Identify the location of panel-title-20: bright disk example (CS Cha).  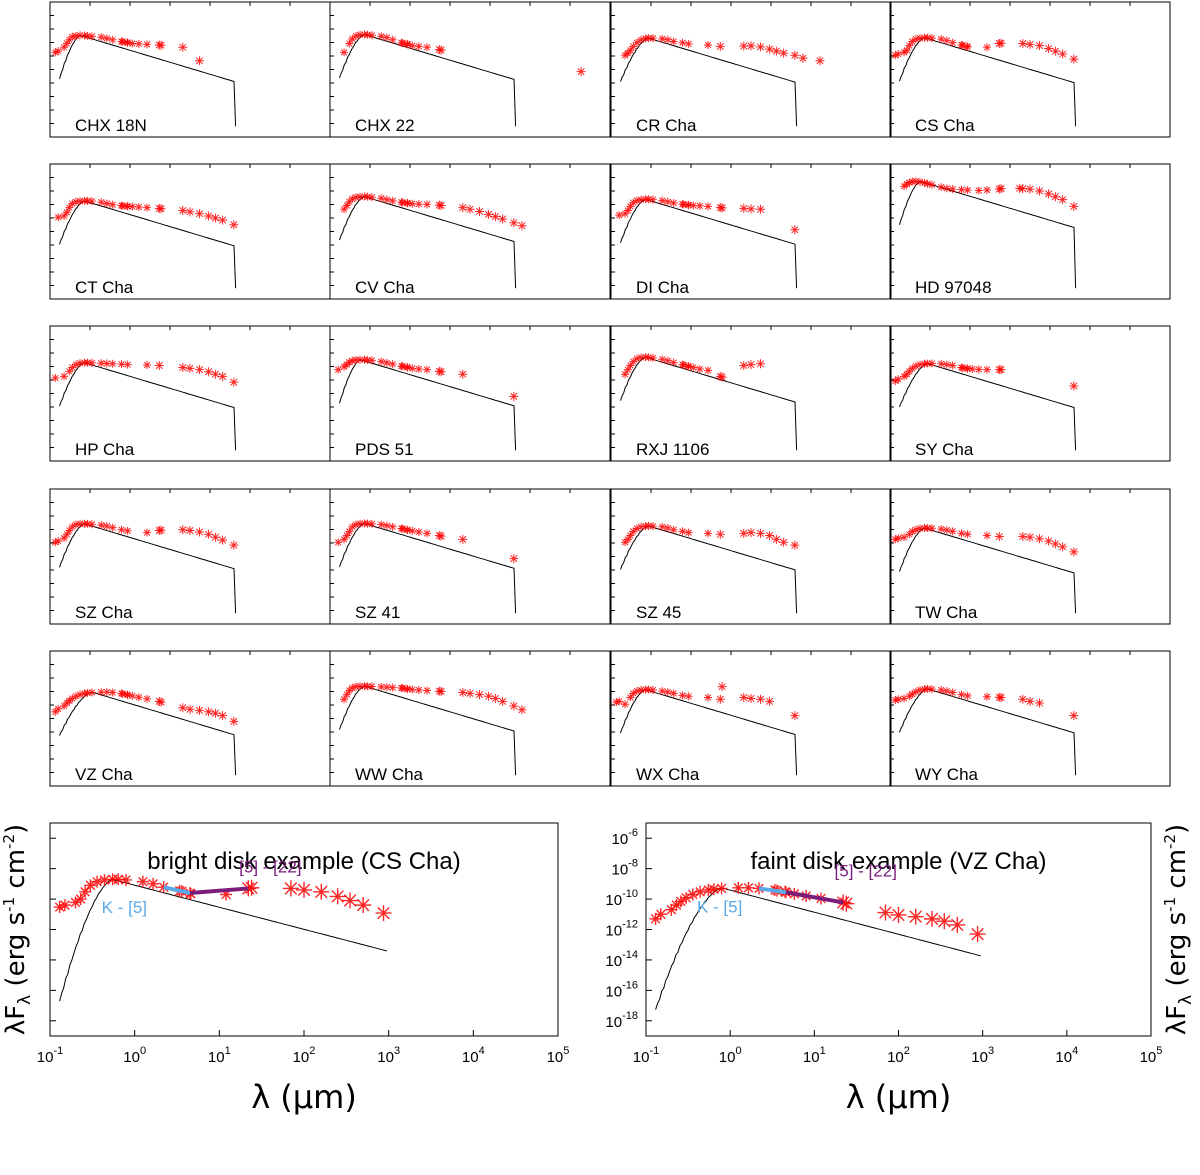
(303, 861).